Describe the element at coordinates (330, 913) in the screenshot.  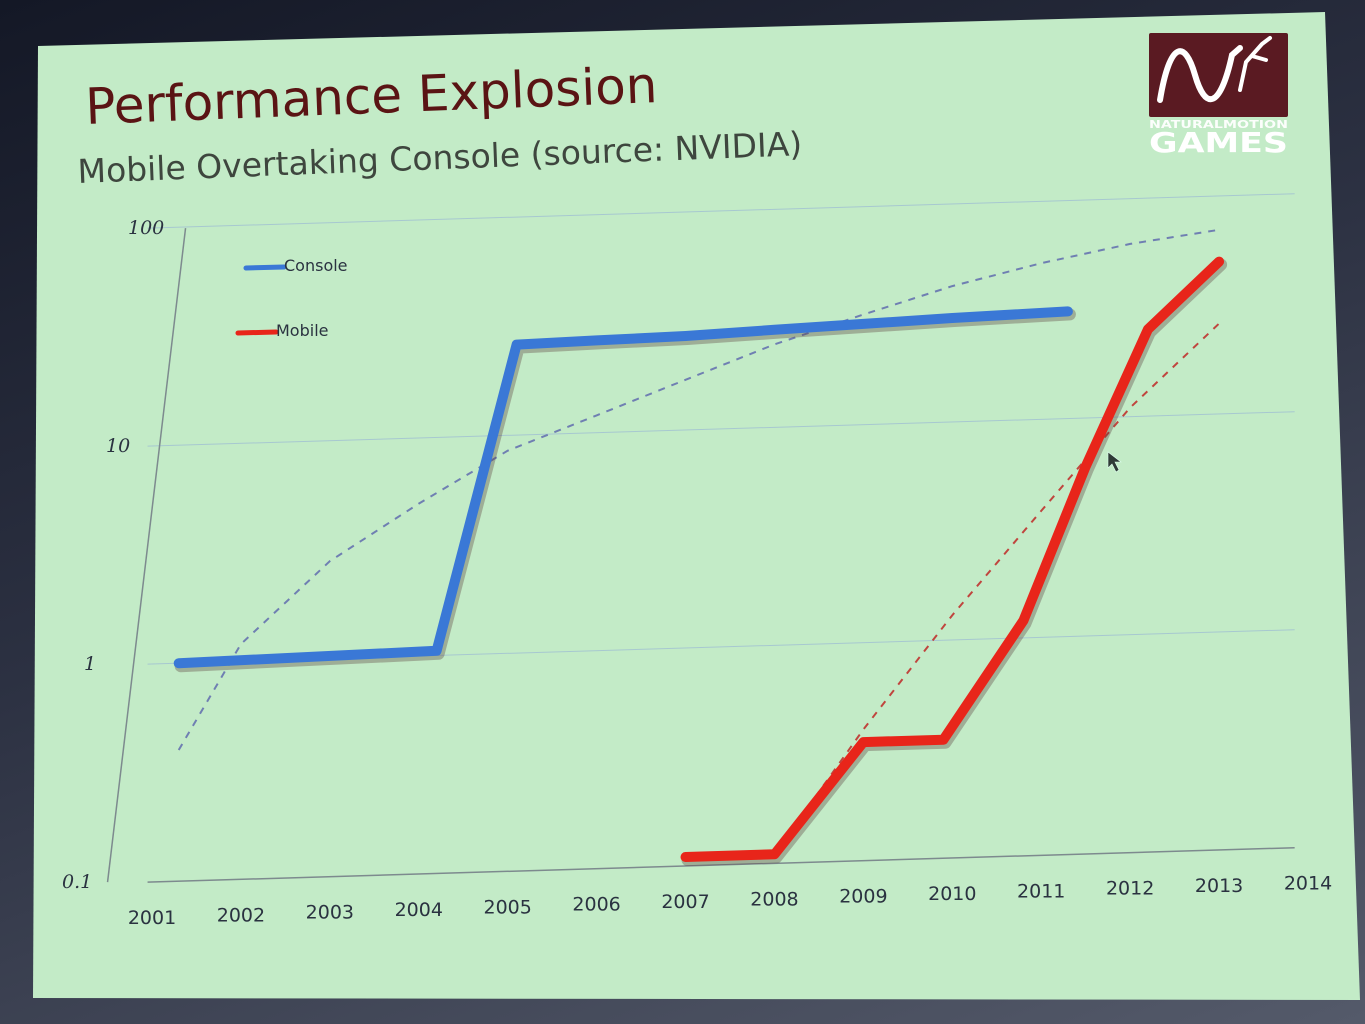
I see `x-tick-label: 2003` at that location.